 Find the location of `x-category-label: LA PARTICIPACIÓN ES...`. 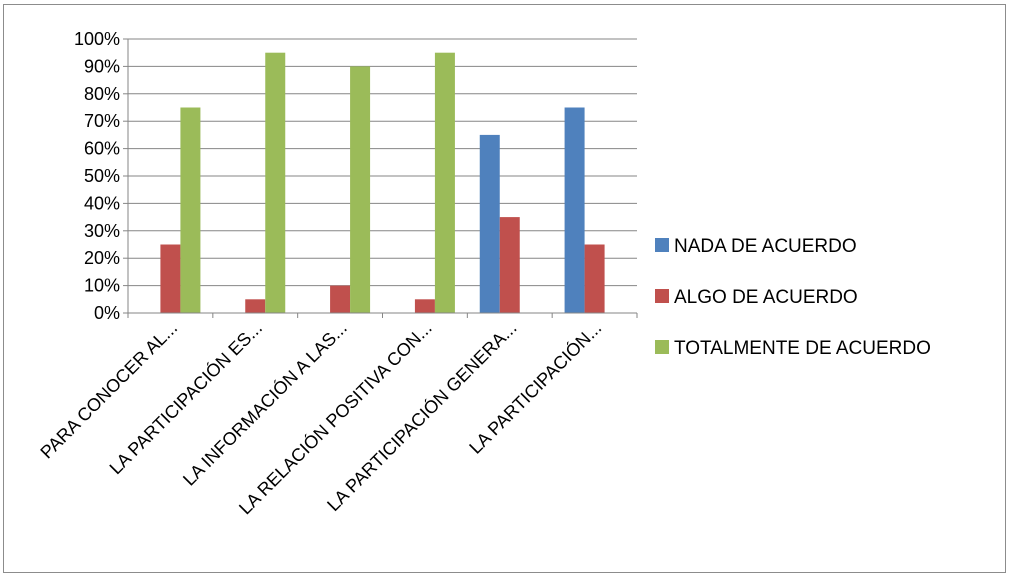

x-category-label: LA PARTICIPACIÓN ES... is located at coordinates (185, 397).